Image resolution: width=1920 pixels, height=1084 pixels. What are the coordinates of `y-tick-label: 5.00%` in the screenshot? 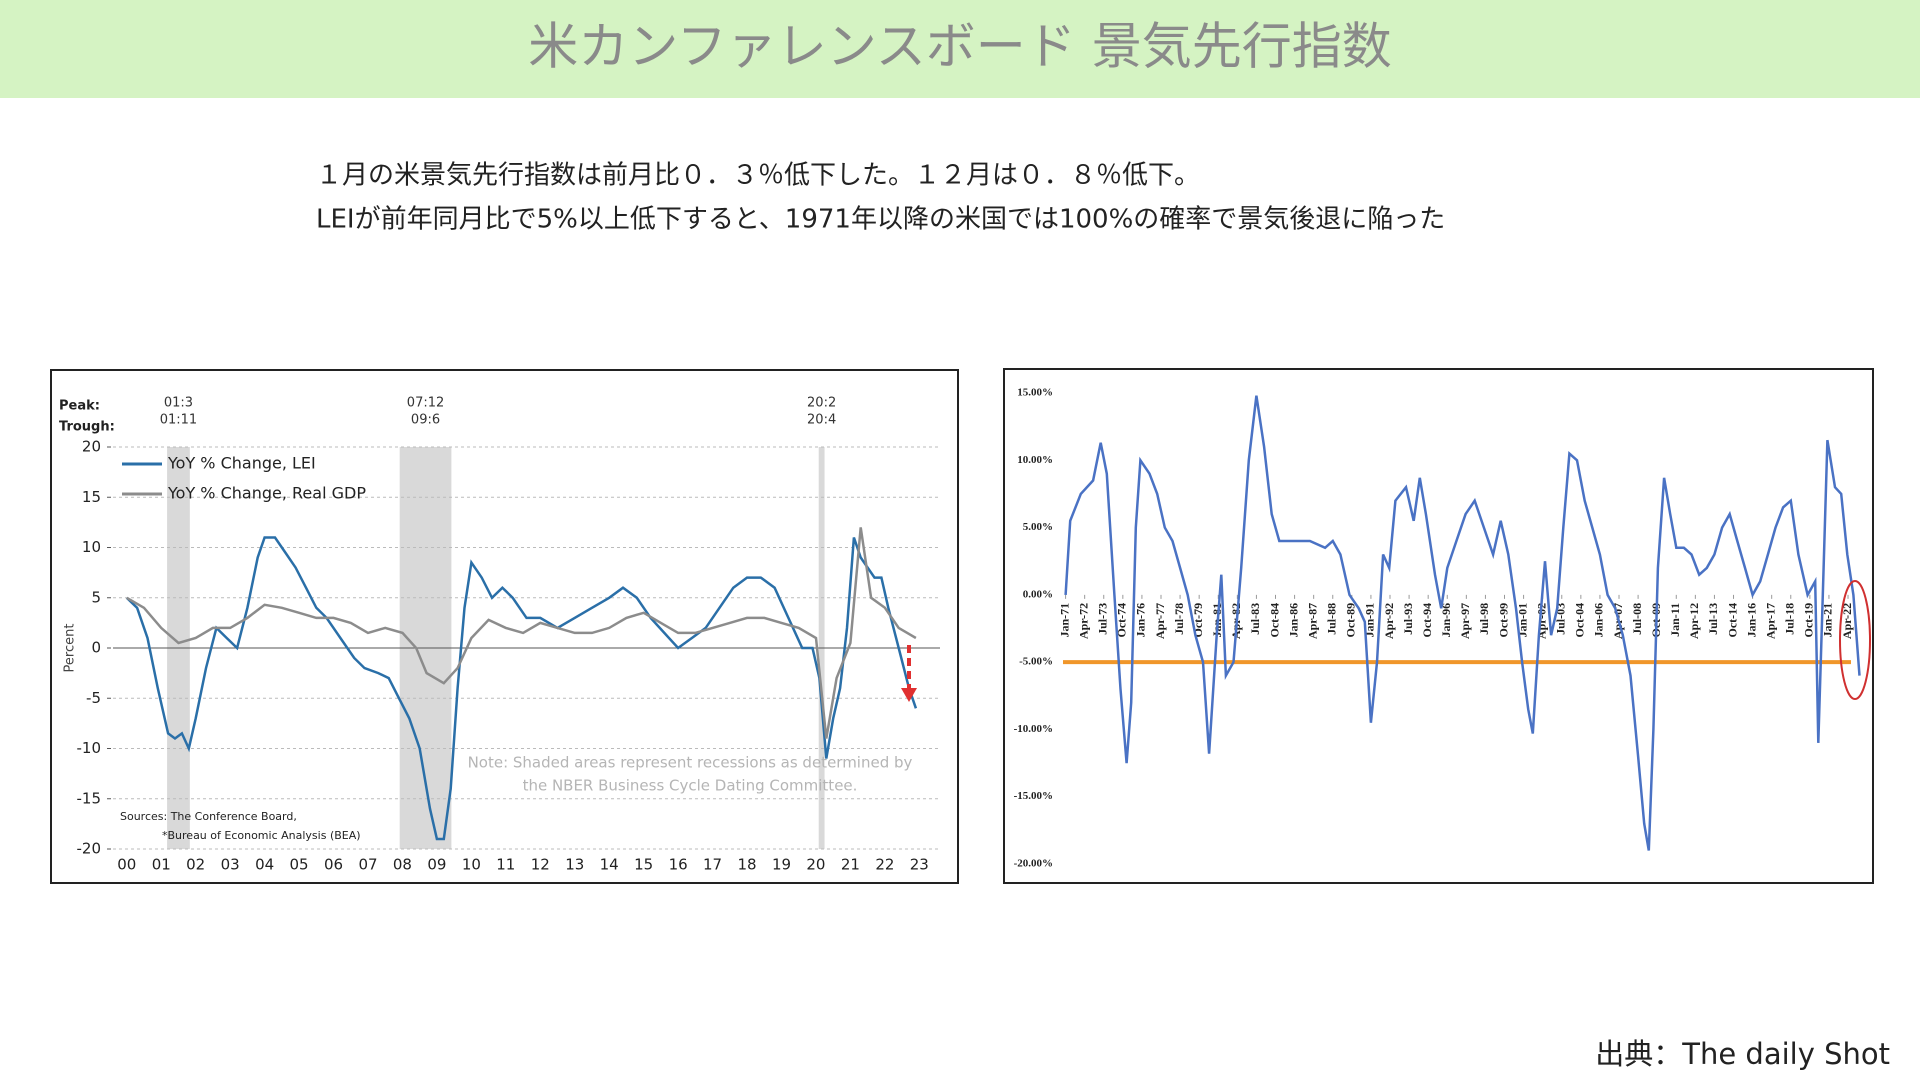 It's located at (1038, 527).